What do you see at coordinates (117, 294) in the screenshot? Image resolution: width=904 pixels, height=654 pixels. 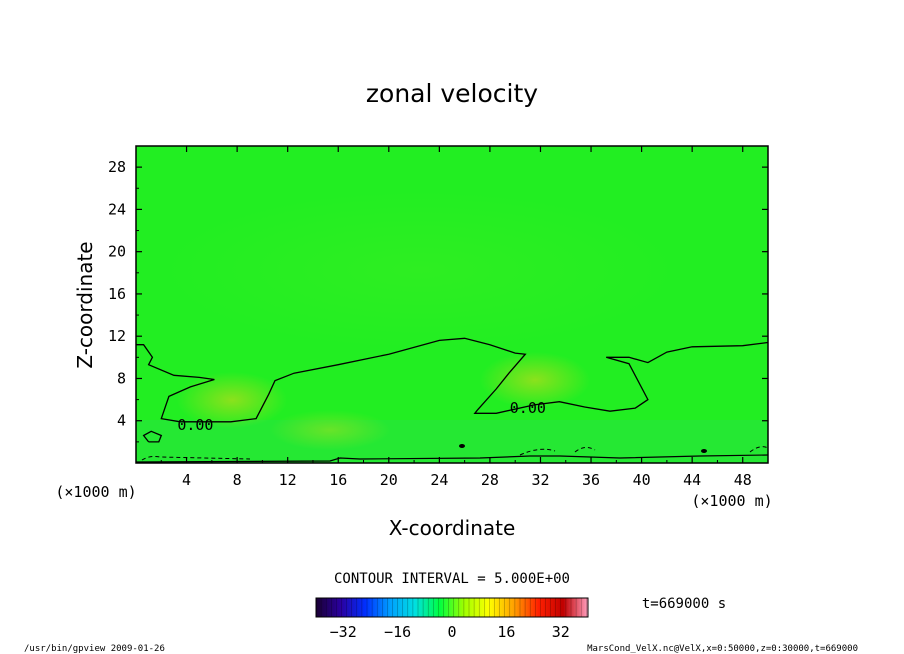 I see `y-tick-label: 16` at bounding box center [117, 294].